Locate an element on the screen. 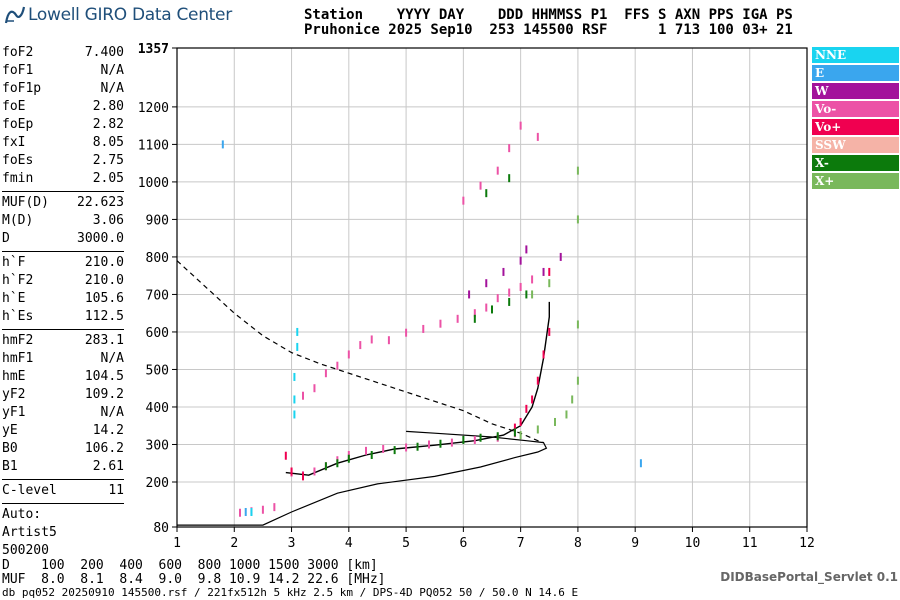  param-key: h`E is located at coordinates (14, 298).